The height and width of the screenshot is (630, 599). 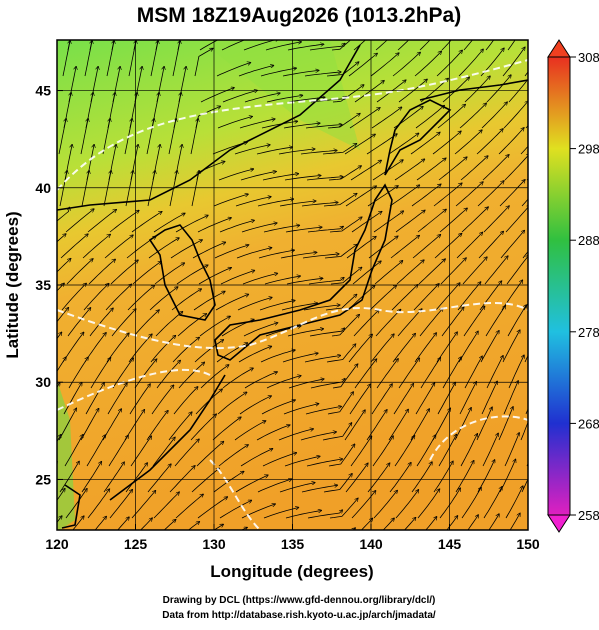 I want to click on colorbar-tick-label: 288, so click(x=588, y=240).